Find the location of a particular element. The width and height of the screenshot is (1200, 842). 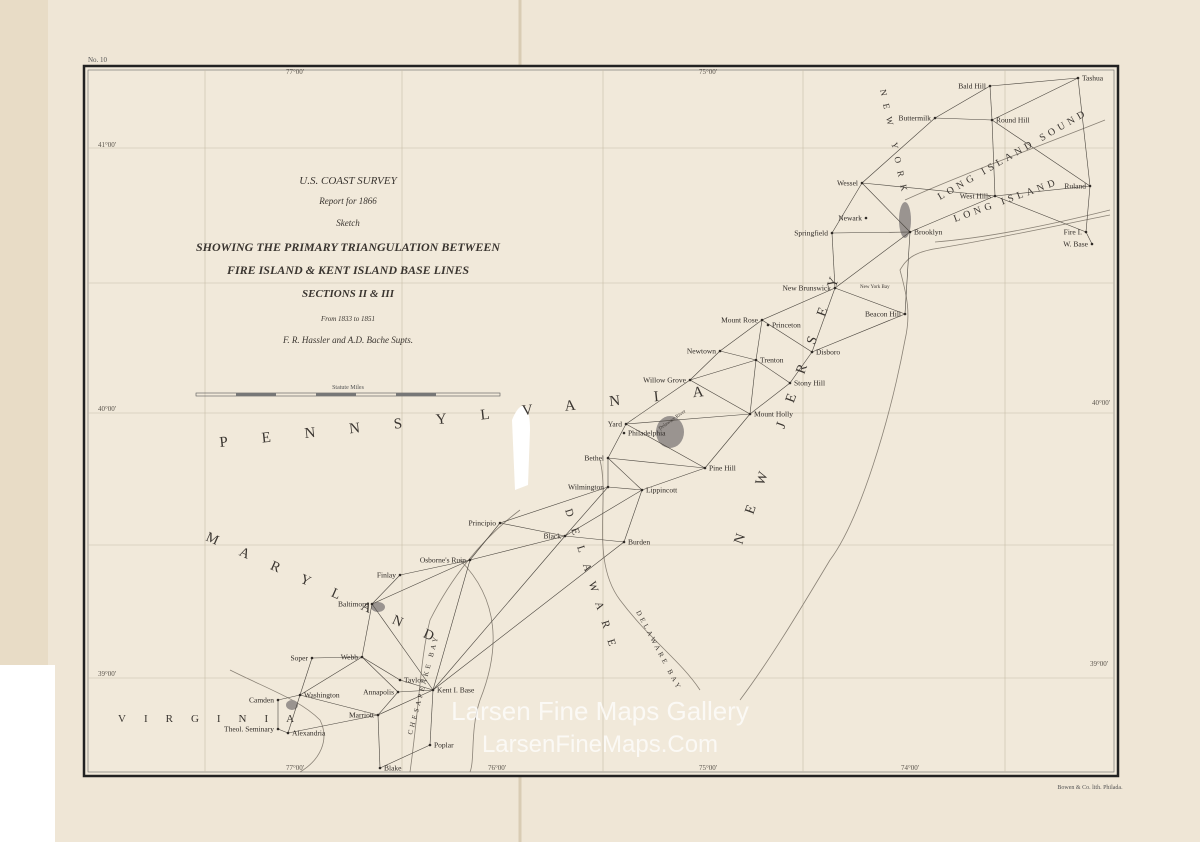

watermark: LarsenFineMaps.Com is located at coordinates (600, 744).